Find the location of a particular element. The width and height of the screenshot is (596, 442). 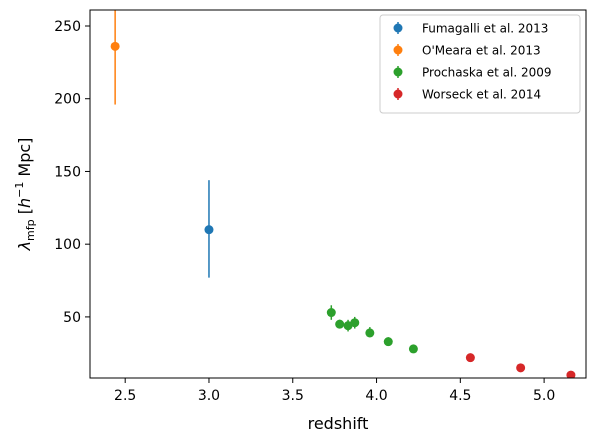

x-axis-label: redshift is located at coordinates (338, 423).